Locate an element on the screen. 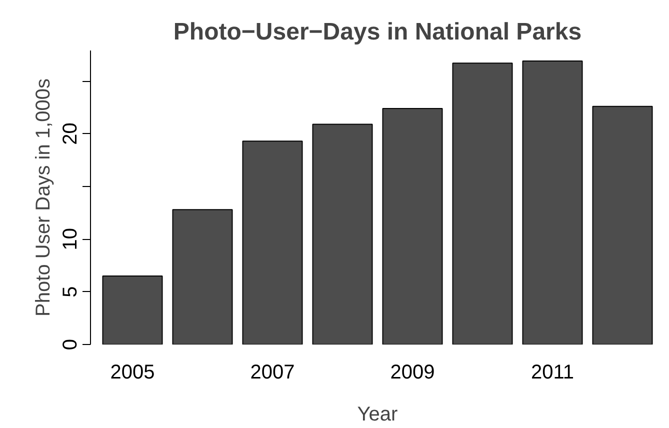 This screenshot has height=428, width=669. x-tick-label: 2011 is located at coordinates (552, 373).